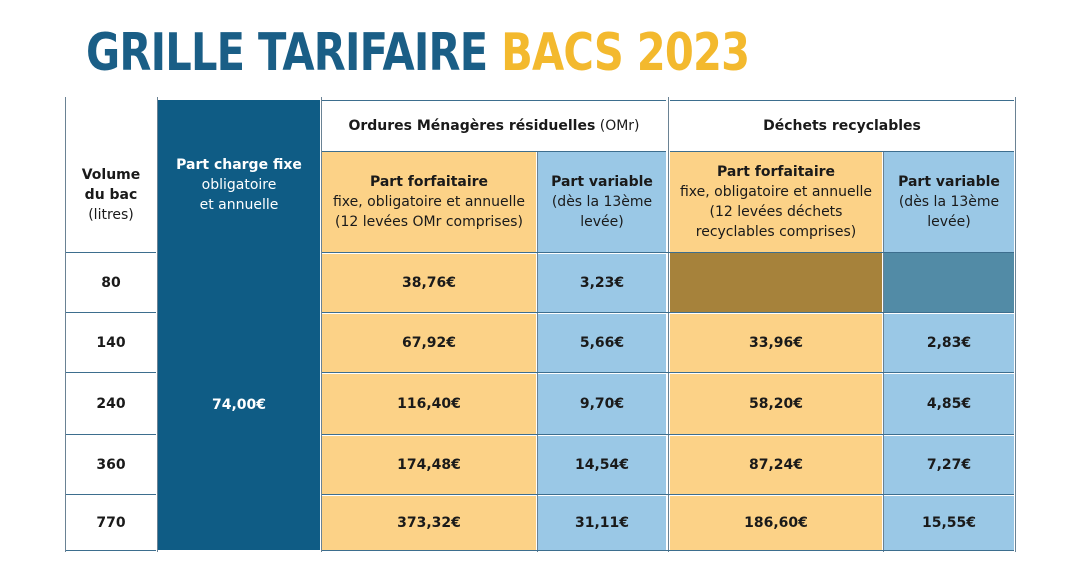 This screenshot has width=1080, height=580. What do you see at coordinates (602, 222) in the screenshot?
I see `header-omr-variable-line3: levée)` at bounding box center [602, 222].